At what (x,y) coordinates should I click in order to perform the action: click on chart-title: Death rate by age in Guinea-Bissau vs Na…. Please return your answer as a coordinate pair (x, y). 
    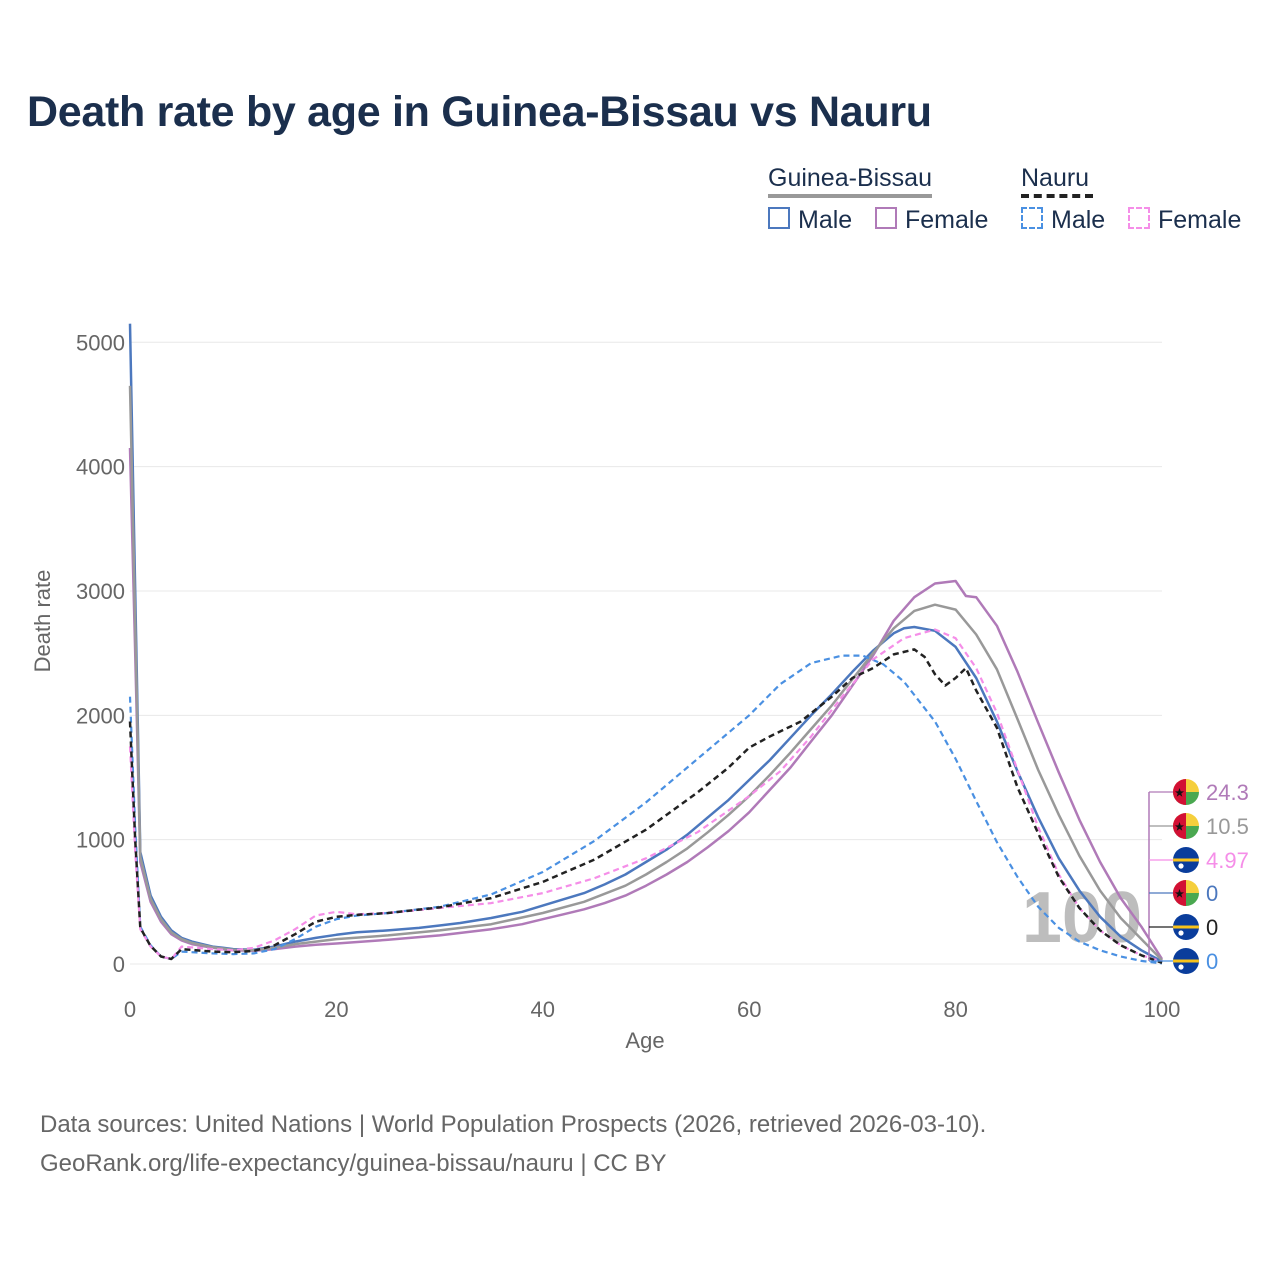
    Looking at the image, I should click on (479, 112).